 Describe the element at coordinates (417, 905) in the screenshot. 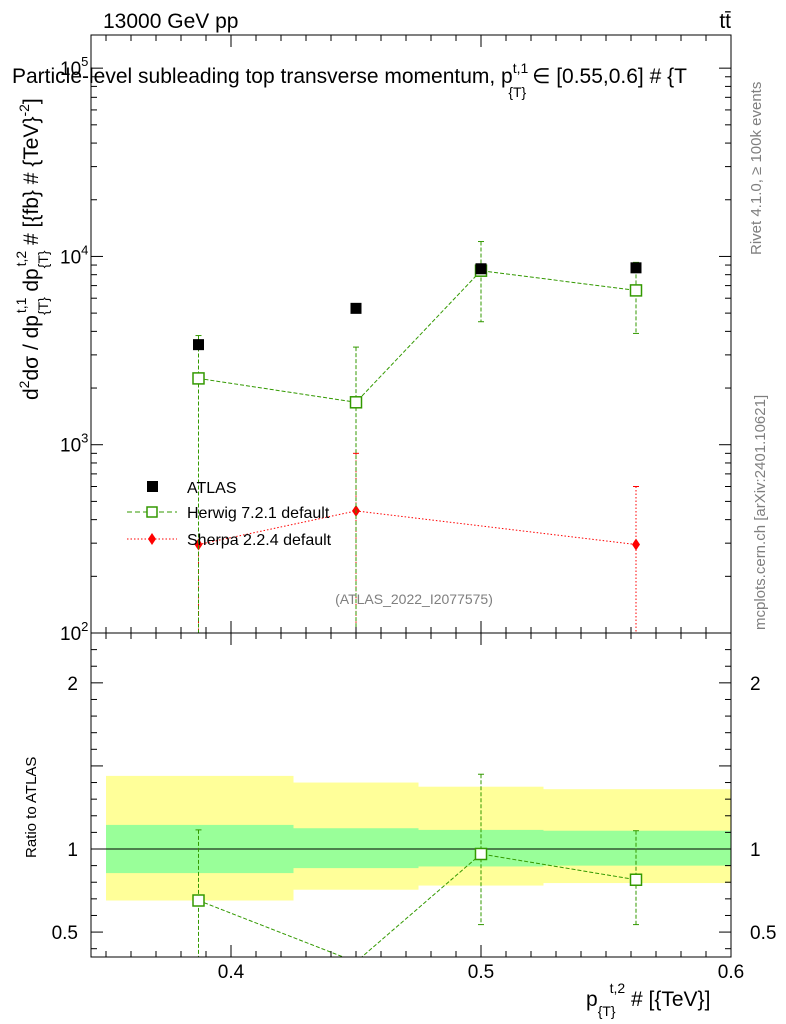

I see `ratio-herwig-line` at that location.